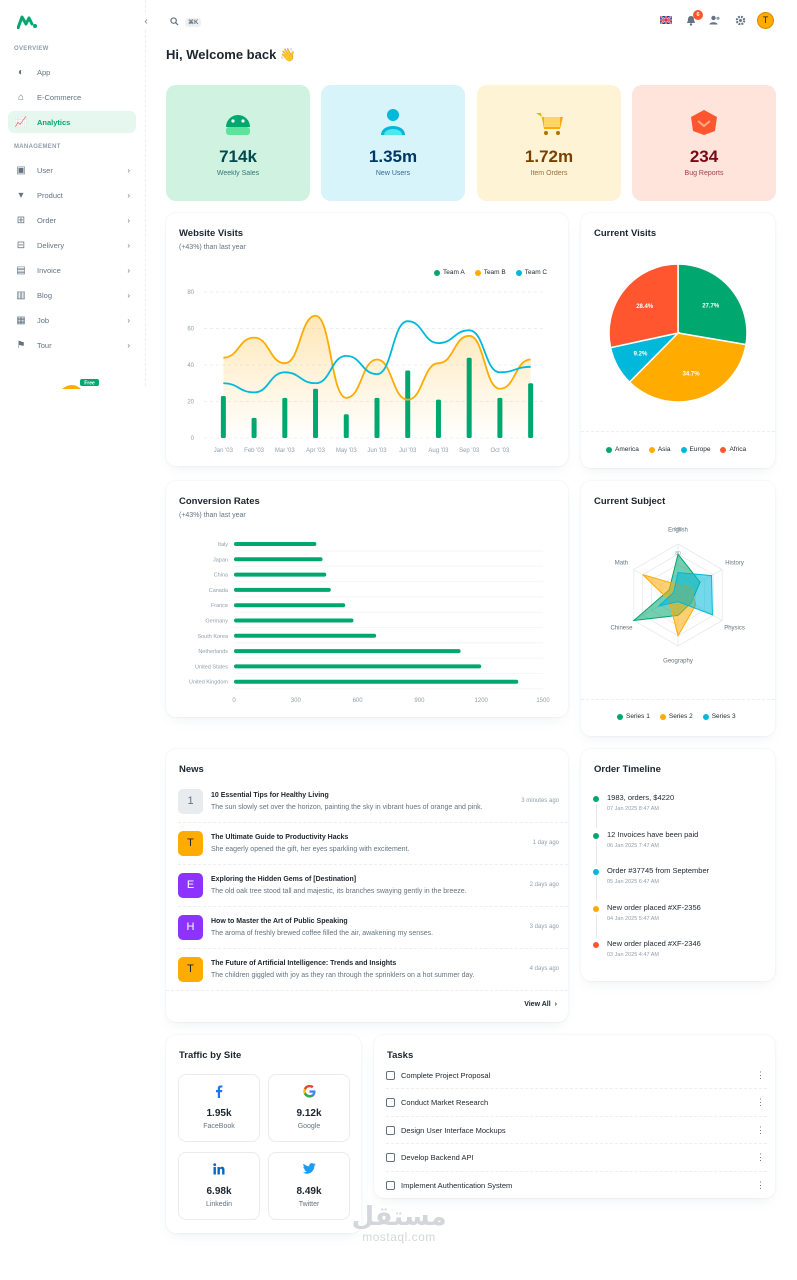  I want to click on radar-axis-label: Geography, so click(678, 661).